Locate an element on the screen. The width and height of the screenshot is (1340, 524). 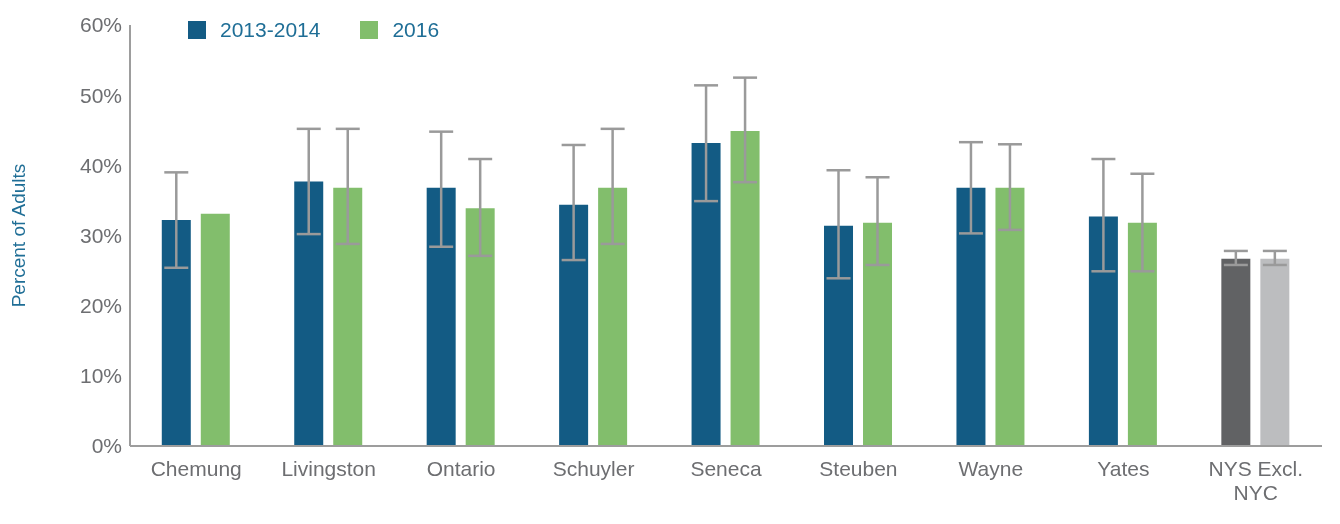
x-tick-label: Livingston is located at coordinates (328, 468).